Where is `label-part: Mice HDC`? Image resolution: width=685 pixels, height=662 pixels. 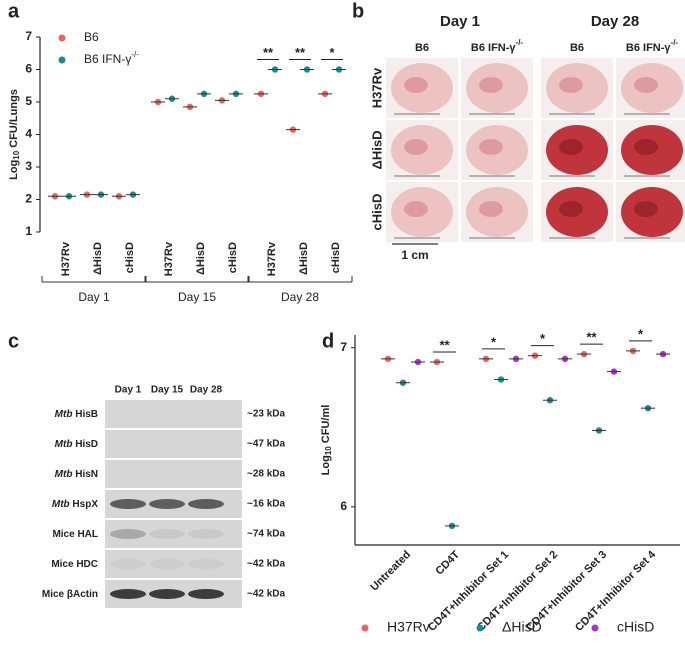
label-part: Mice HDC is located at coordinates (74, 564).